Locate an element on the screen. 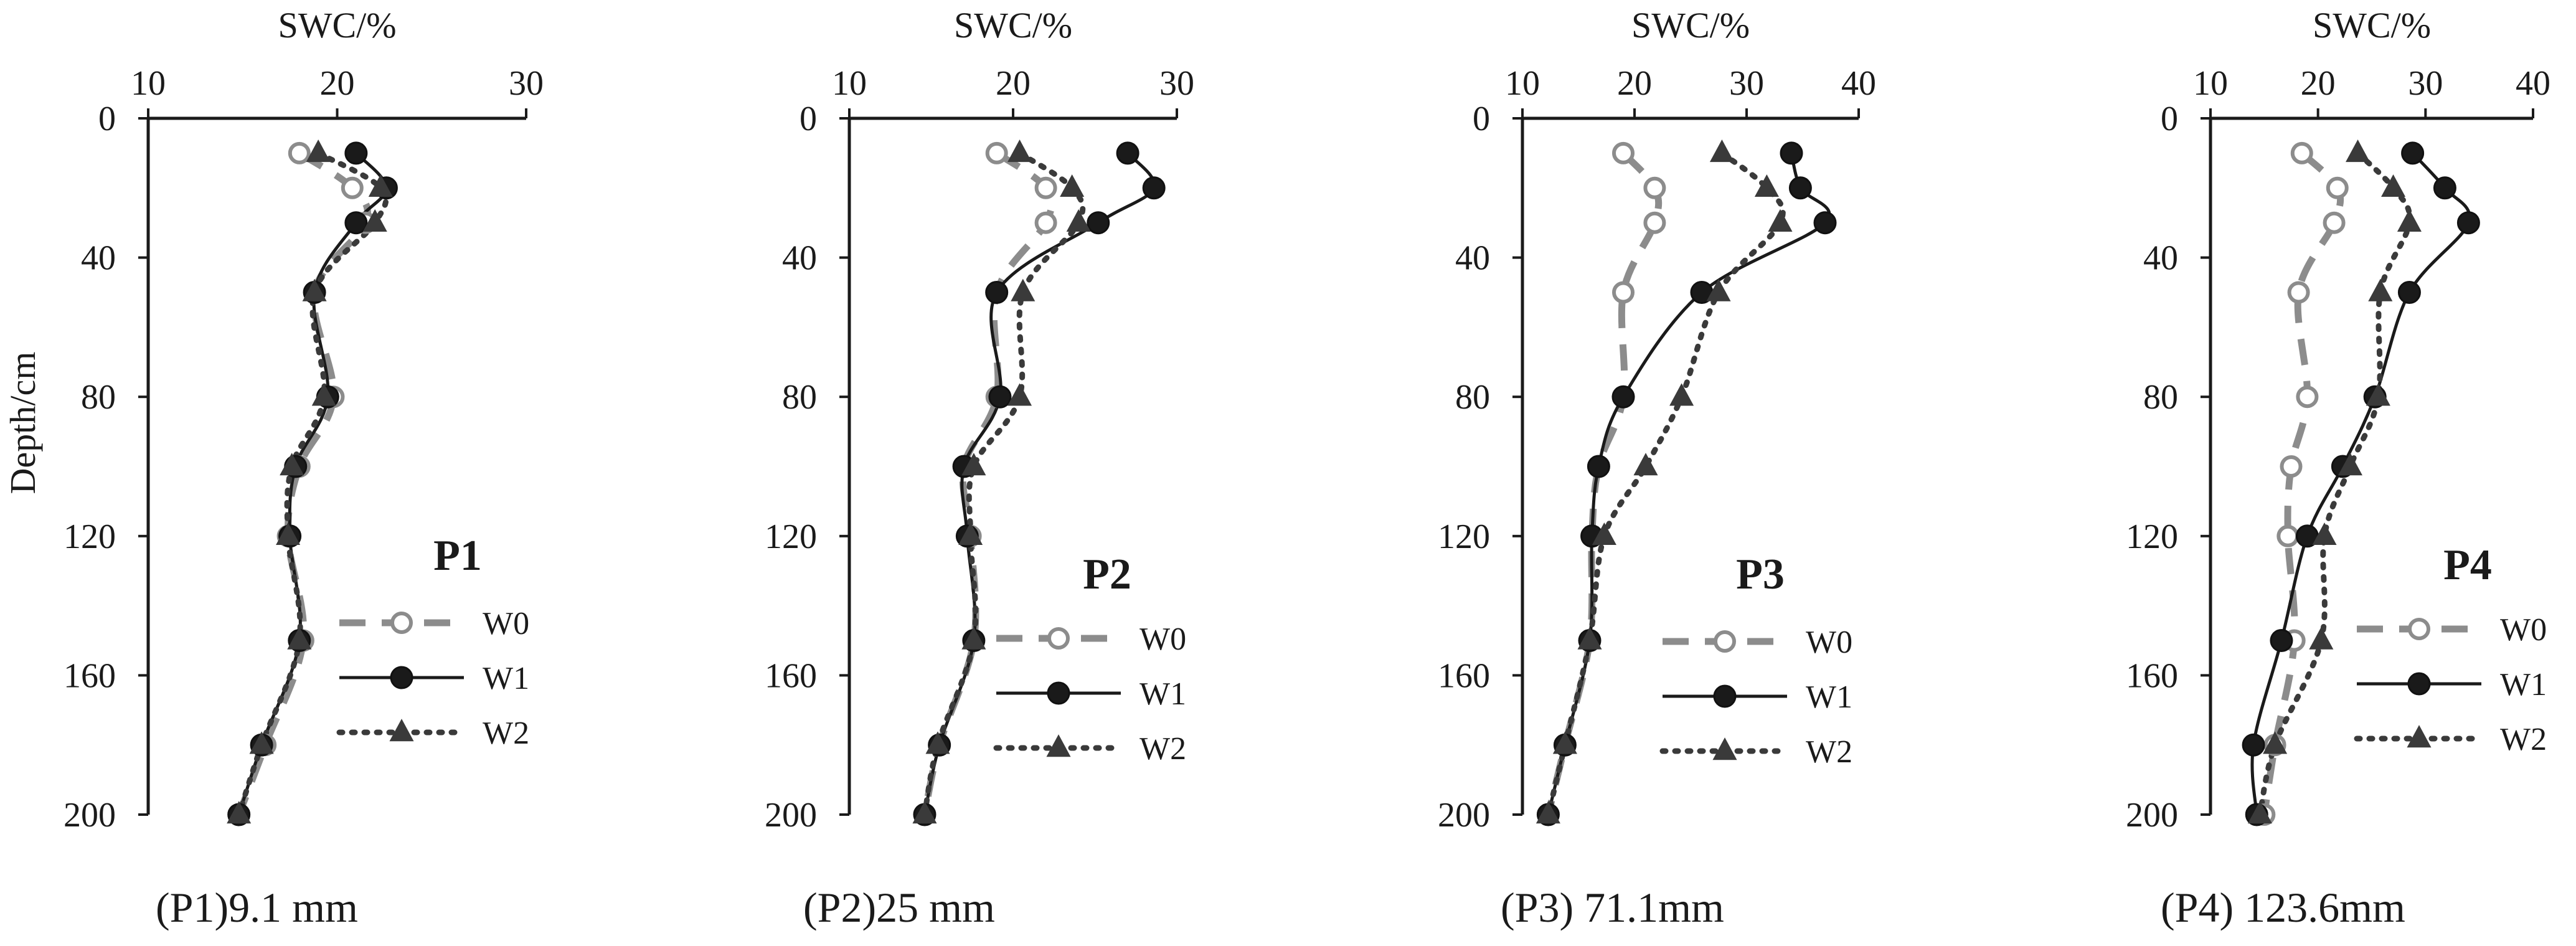 The image size is (2576, 946). legend-label-w2: W2 is located at coordinates (2523, 739).